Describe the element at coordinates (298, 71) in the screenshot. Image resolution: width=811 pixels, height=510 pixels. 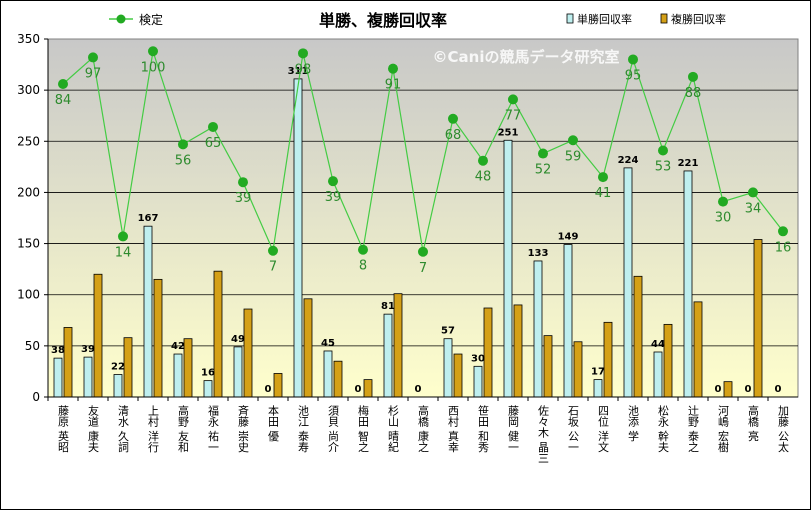
I see `bar-tansho-label: 311` at that location.